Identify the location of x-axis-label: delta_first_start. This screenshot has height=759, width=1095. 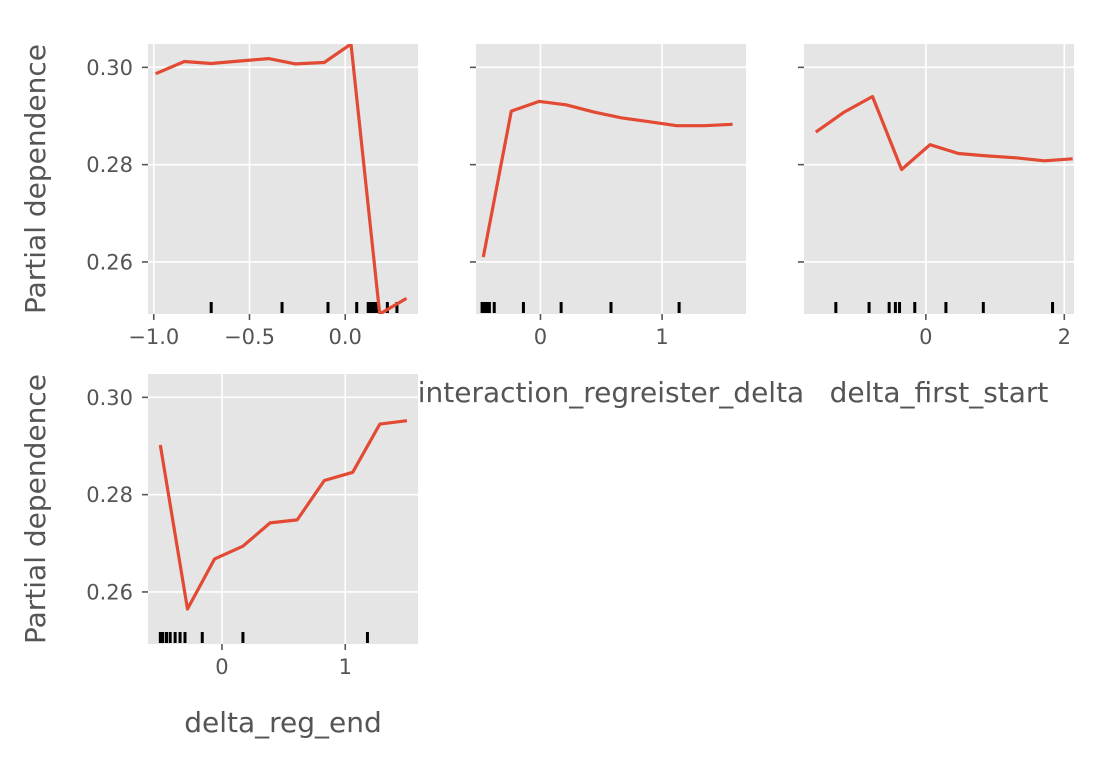
(939, 392).